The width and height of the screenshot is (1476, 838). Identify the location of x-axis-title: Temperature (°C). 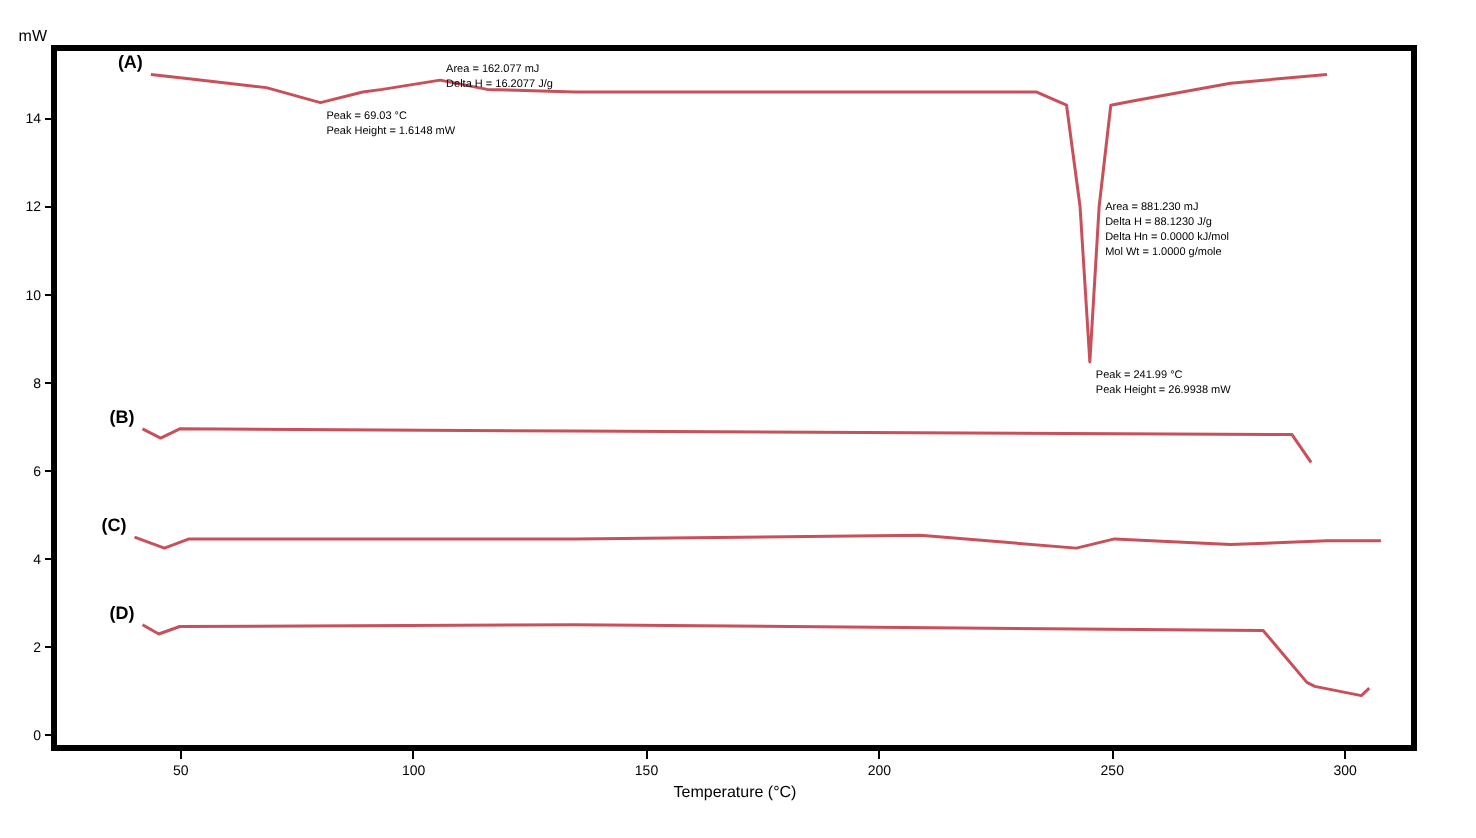
(735, 792).